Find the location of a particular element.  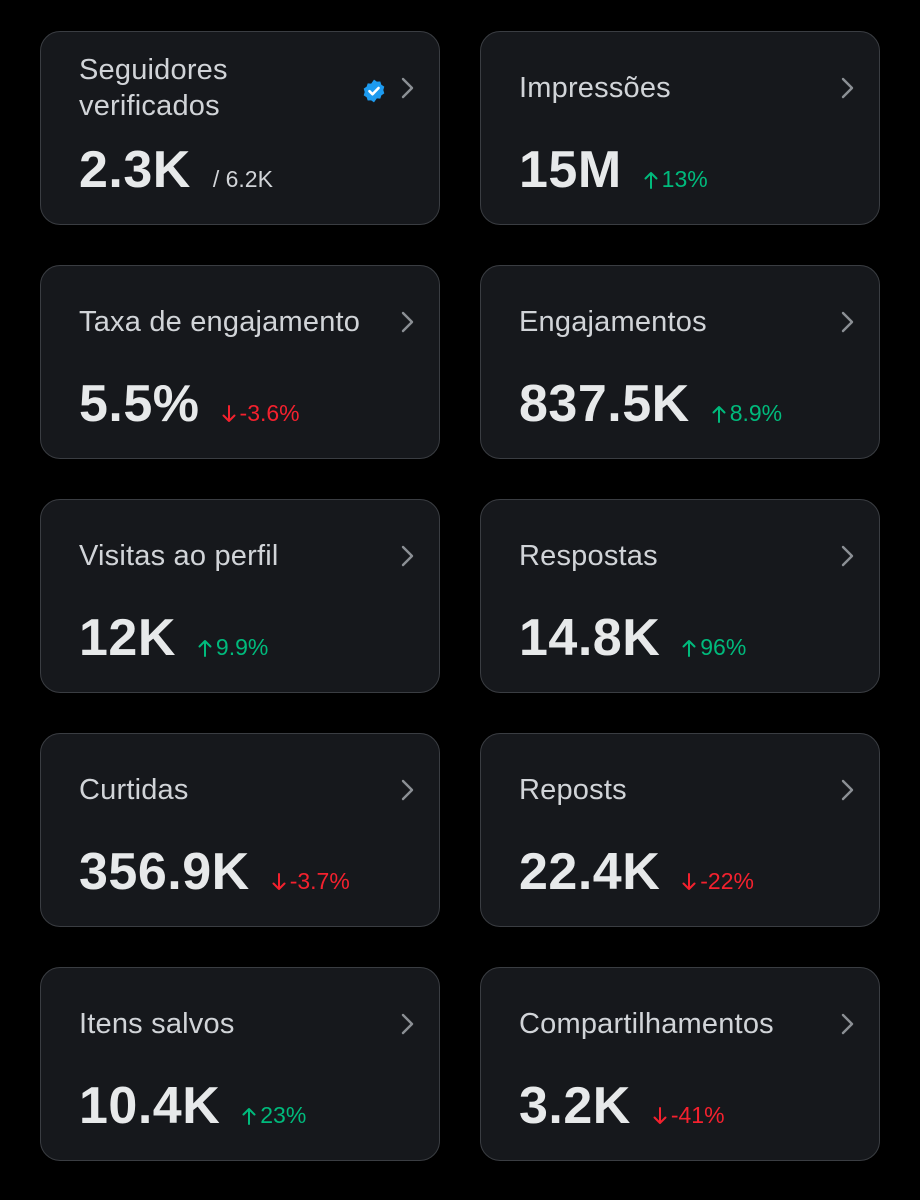

card-engagement-rate: Taxa de engajamento 5.5% -3.6% is located at coordinates (240, 362).